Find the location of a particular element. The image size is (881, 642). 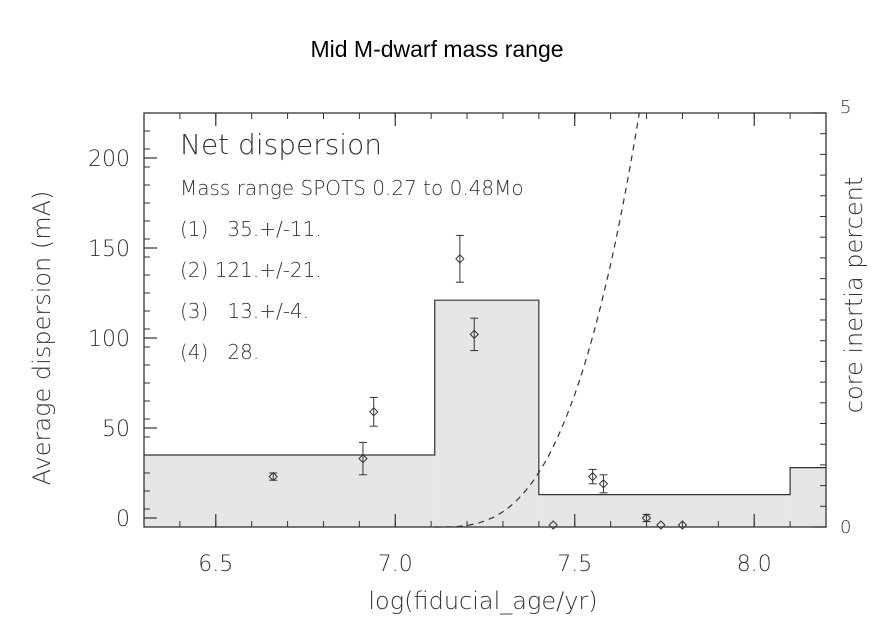

y2-tick-label: 5 is located at coordinates (845, 107).